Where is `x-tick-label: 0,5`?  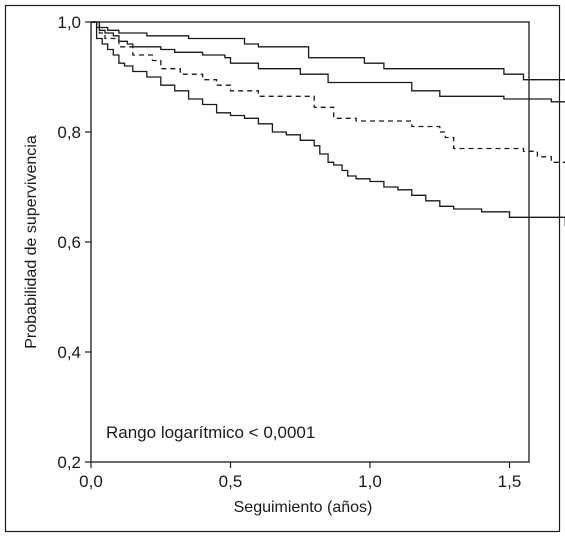
x-tick-label: 0,5 is located at coordinates (231, 481).